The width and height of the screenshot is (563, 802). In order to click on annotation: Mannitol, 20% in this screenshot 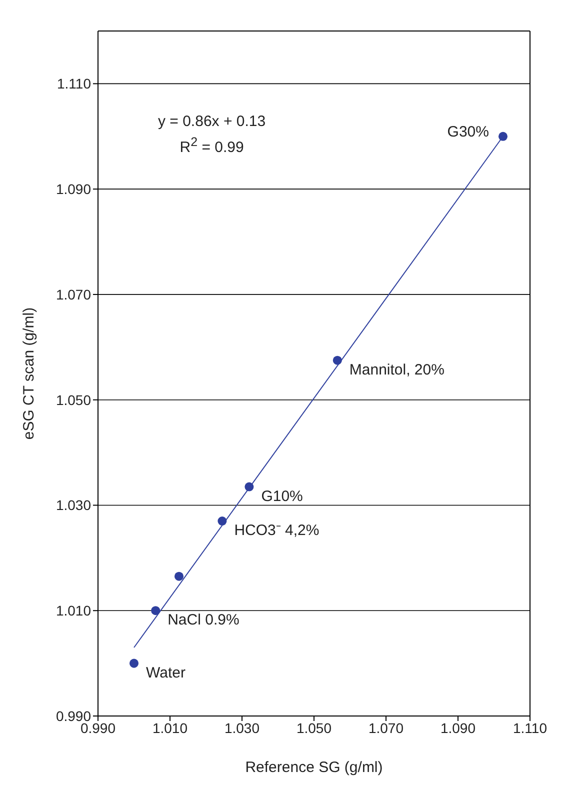, I will do `click(396, 369)`.